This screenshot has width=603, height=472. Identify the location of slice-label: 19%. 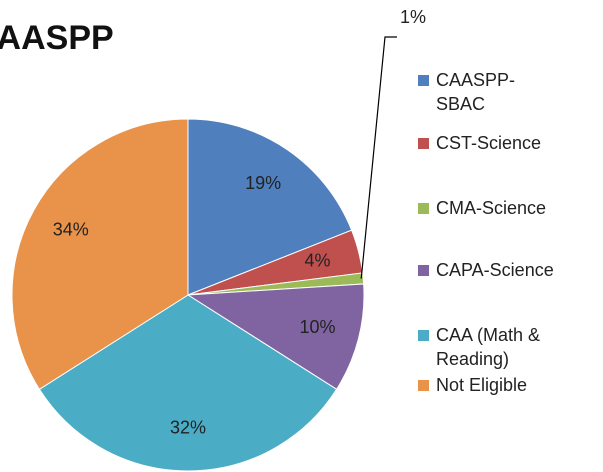
(263, 183).